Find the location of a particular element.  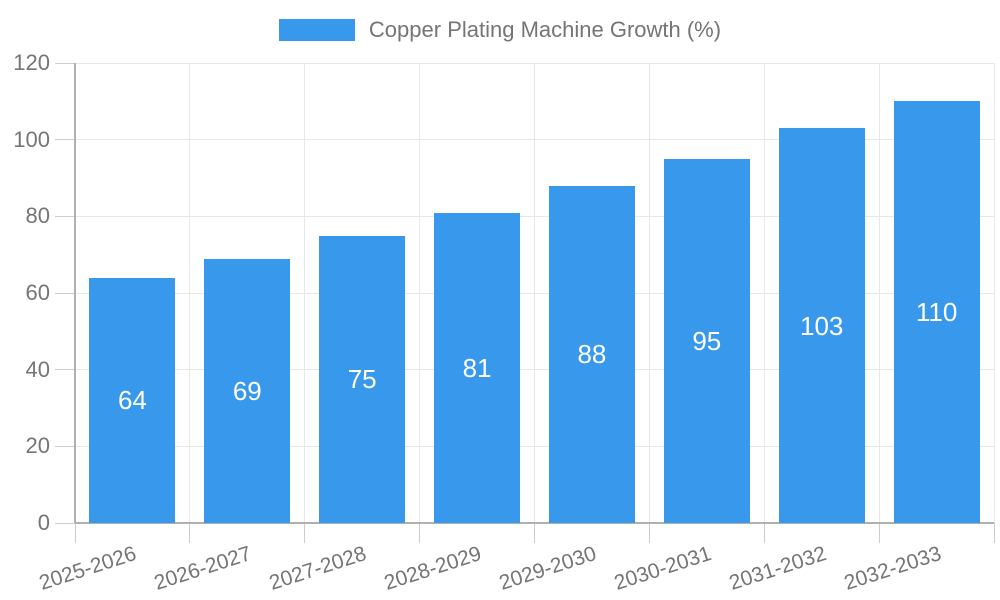

y-axis-tick-label: 60 is located at coordinates (37, 292).